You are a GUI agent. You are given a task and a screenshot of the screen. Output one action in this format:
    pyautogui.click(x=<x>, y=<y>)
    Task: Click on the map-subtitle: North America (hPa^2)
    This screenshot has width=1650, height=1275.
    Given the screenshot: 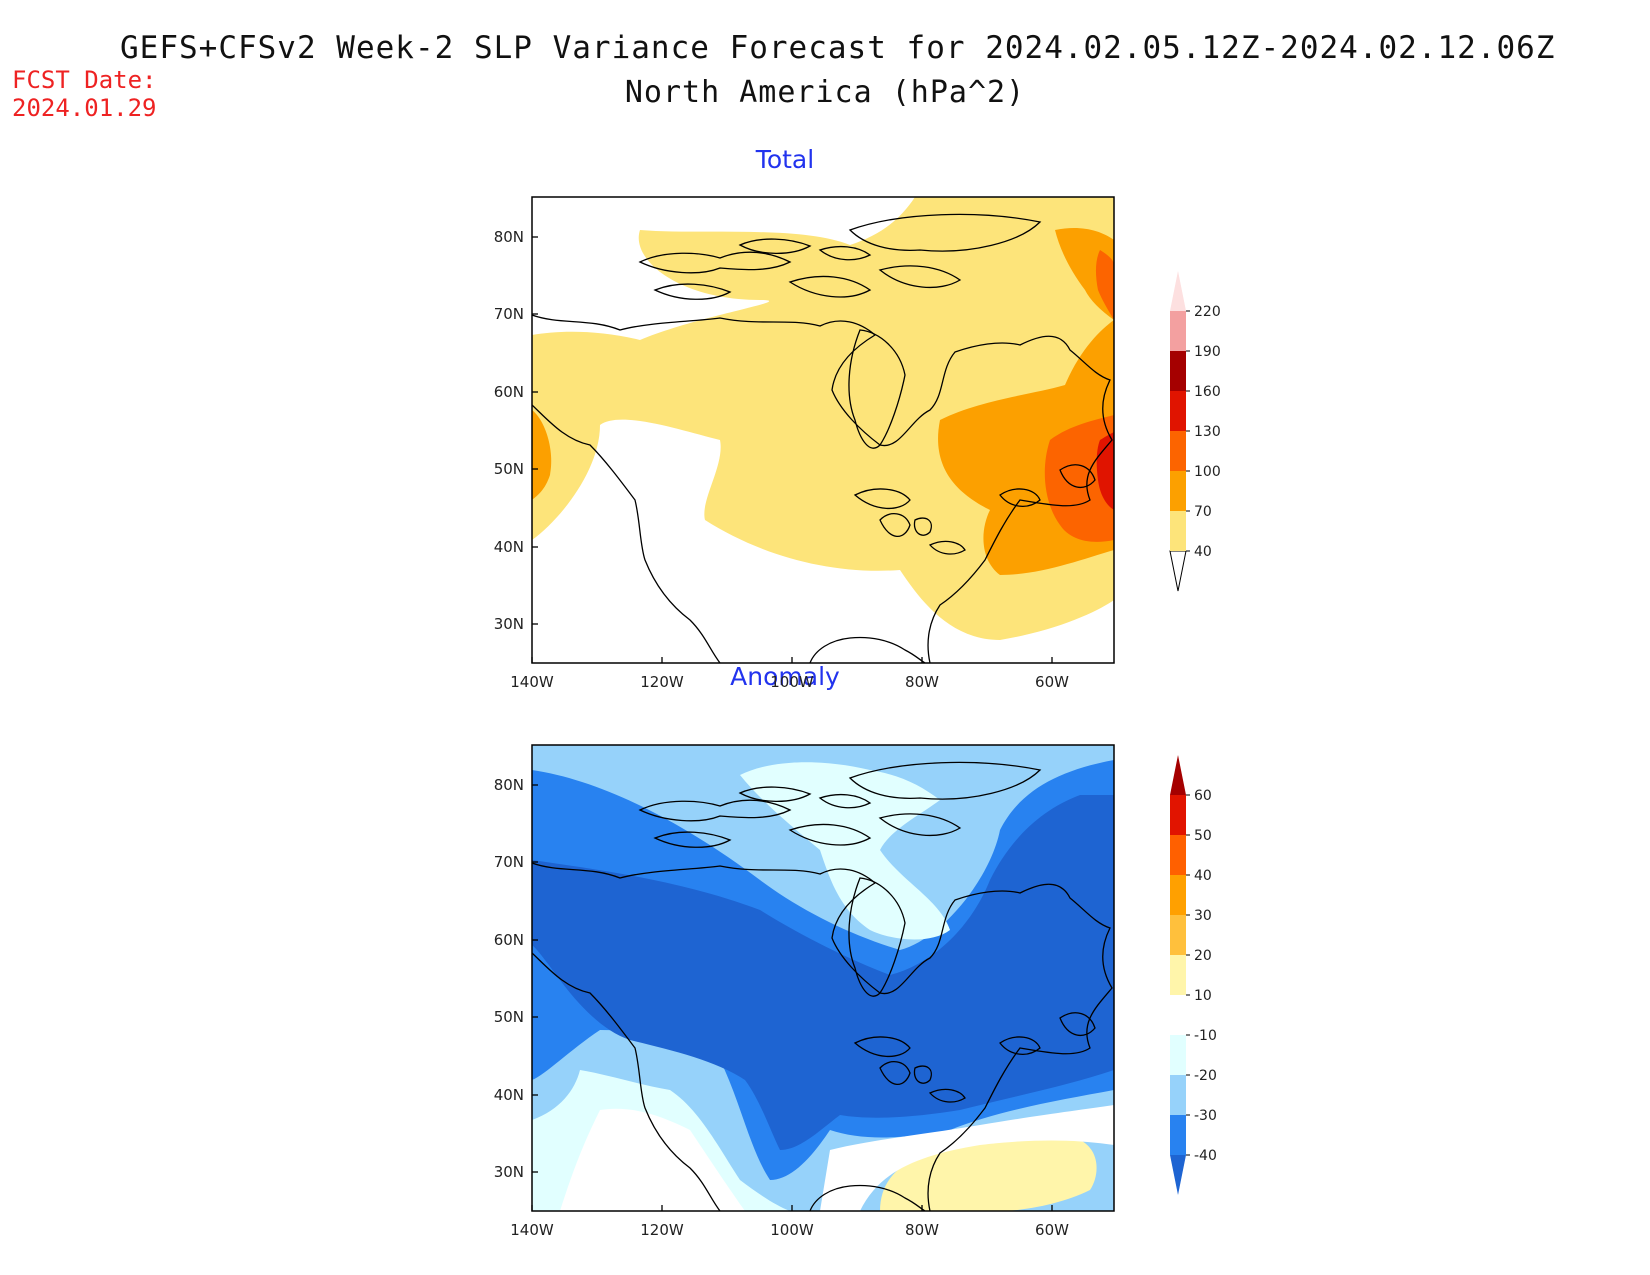 What is the action you would take?
    pyautogui.click(x=825, y=92)
    